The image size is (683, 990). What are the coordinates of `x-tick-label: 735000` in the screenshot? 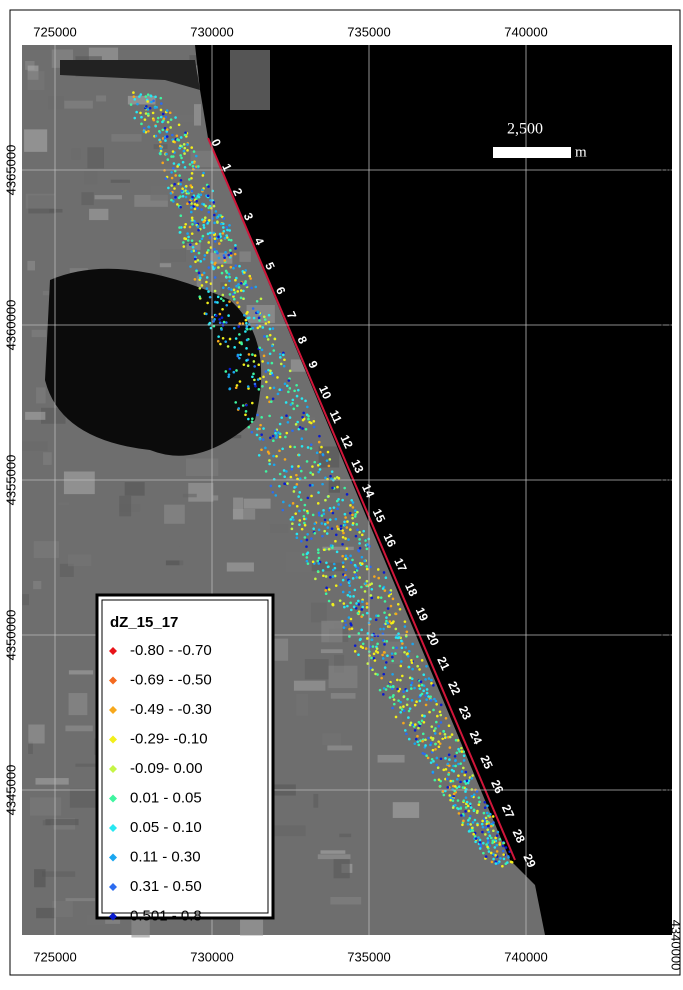 It's located at (368, 956).